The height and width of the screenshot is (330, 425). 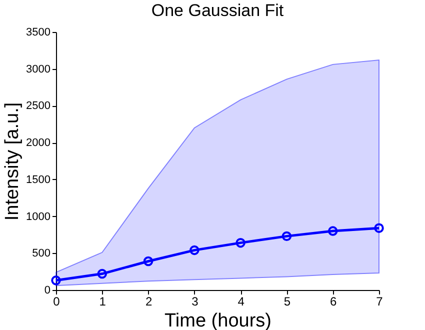 What do you see at coordinates (38, 69) in the screenshot?
I see `y-tick-label: 3000` at bounding box center [38, 69].